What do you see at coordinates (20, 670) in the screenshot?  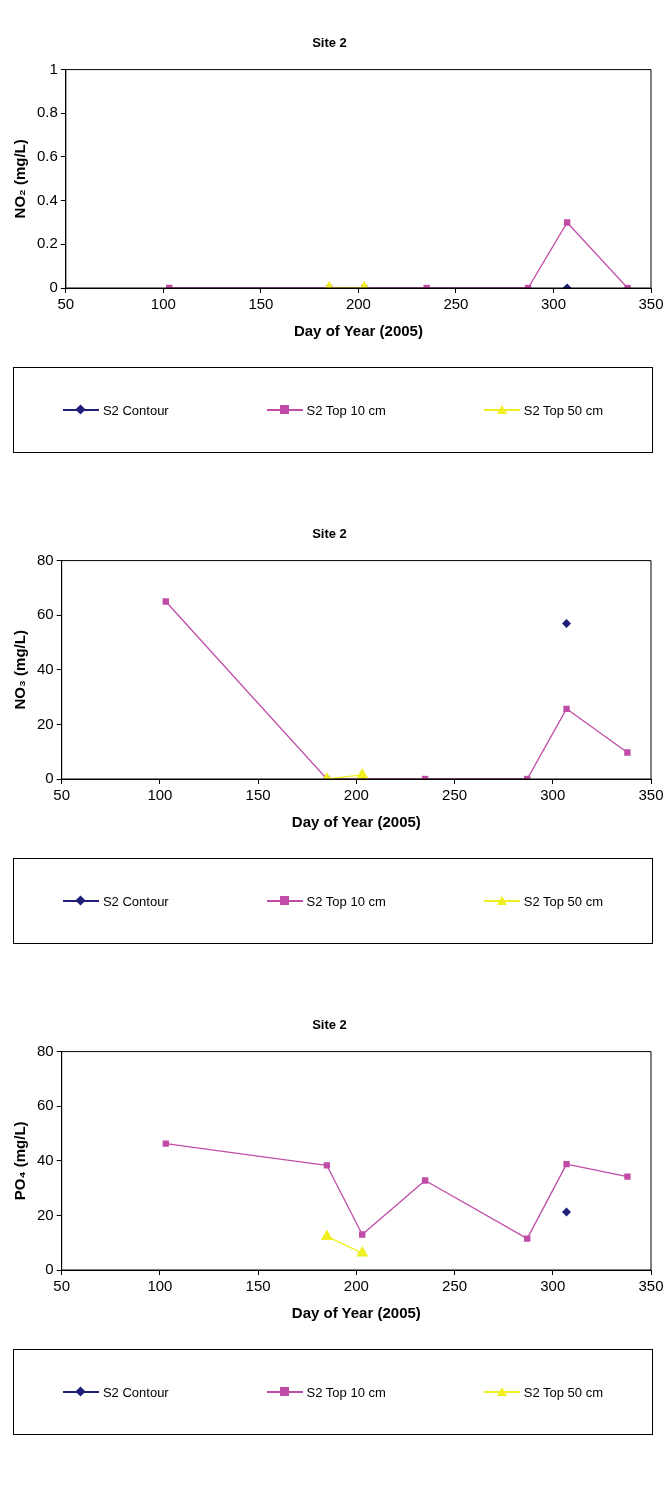 I see `y-axis-title: NO₃ (mg/L)` at bounding box center [20, 670].